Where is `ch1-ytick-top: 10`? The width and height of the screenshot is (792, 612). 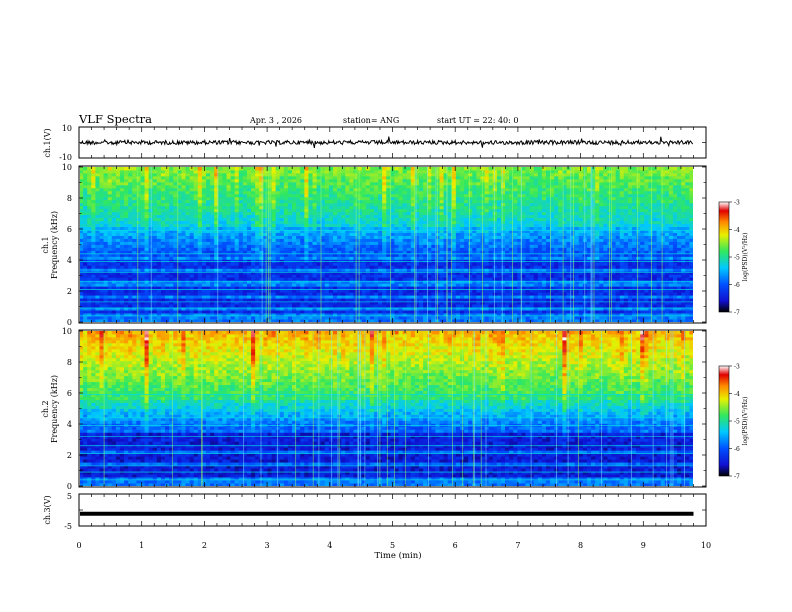
ch1-ytick-top: 10 is located at coordinates (67, 128).